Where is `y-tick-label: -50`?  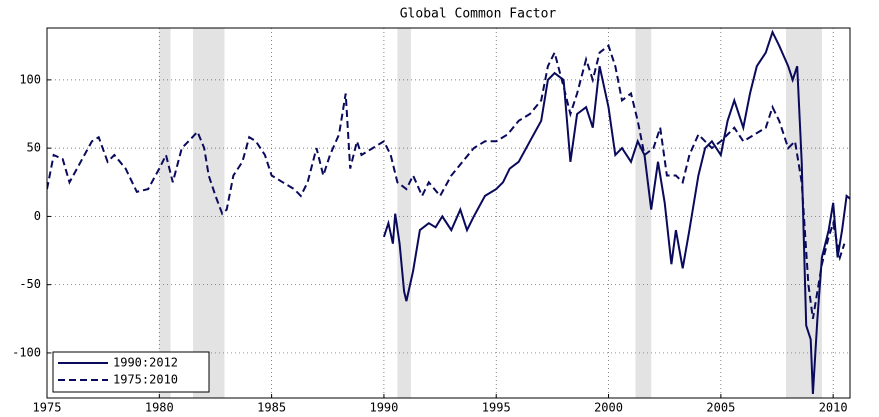
y-tick-label: -50 is located at coordinates (30, 284).